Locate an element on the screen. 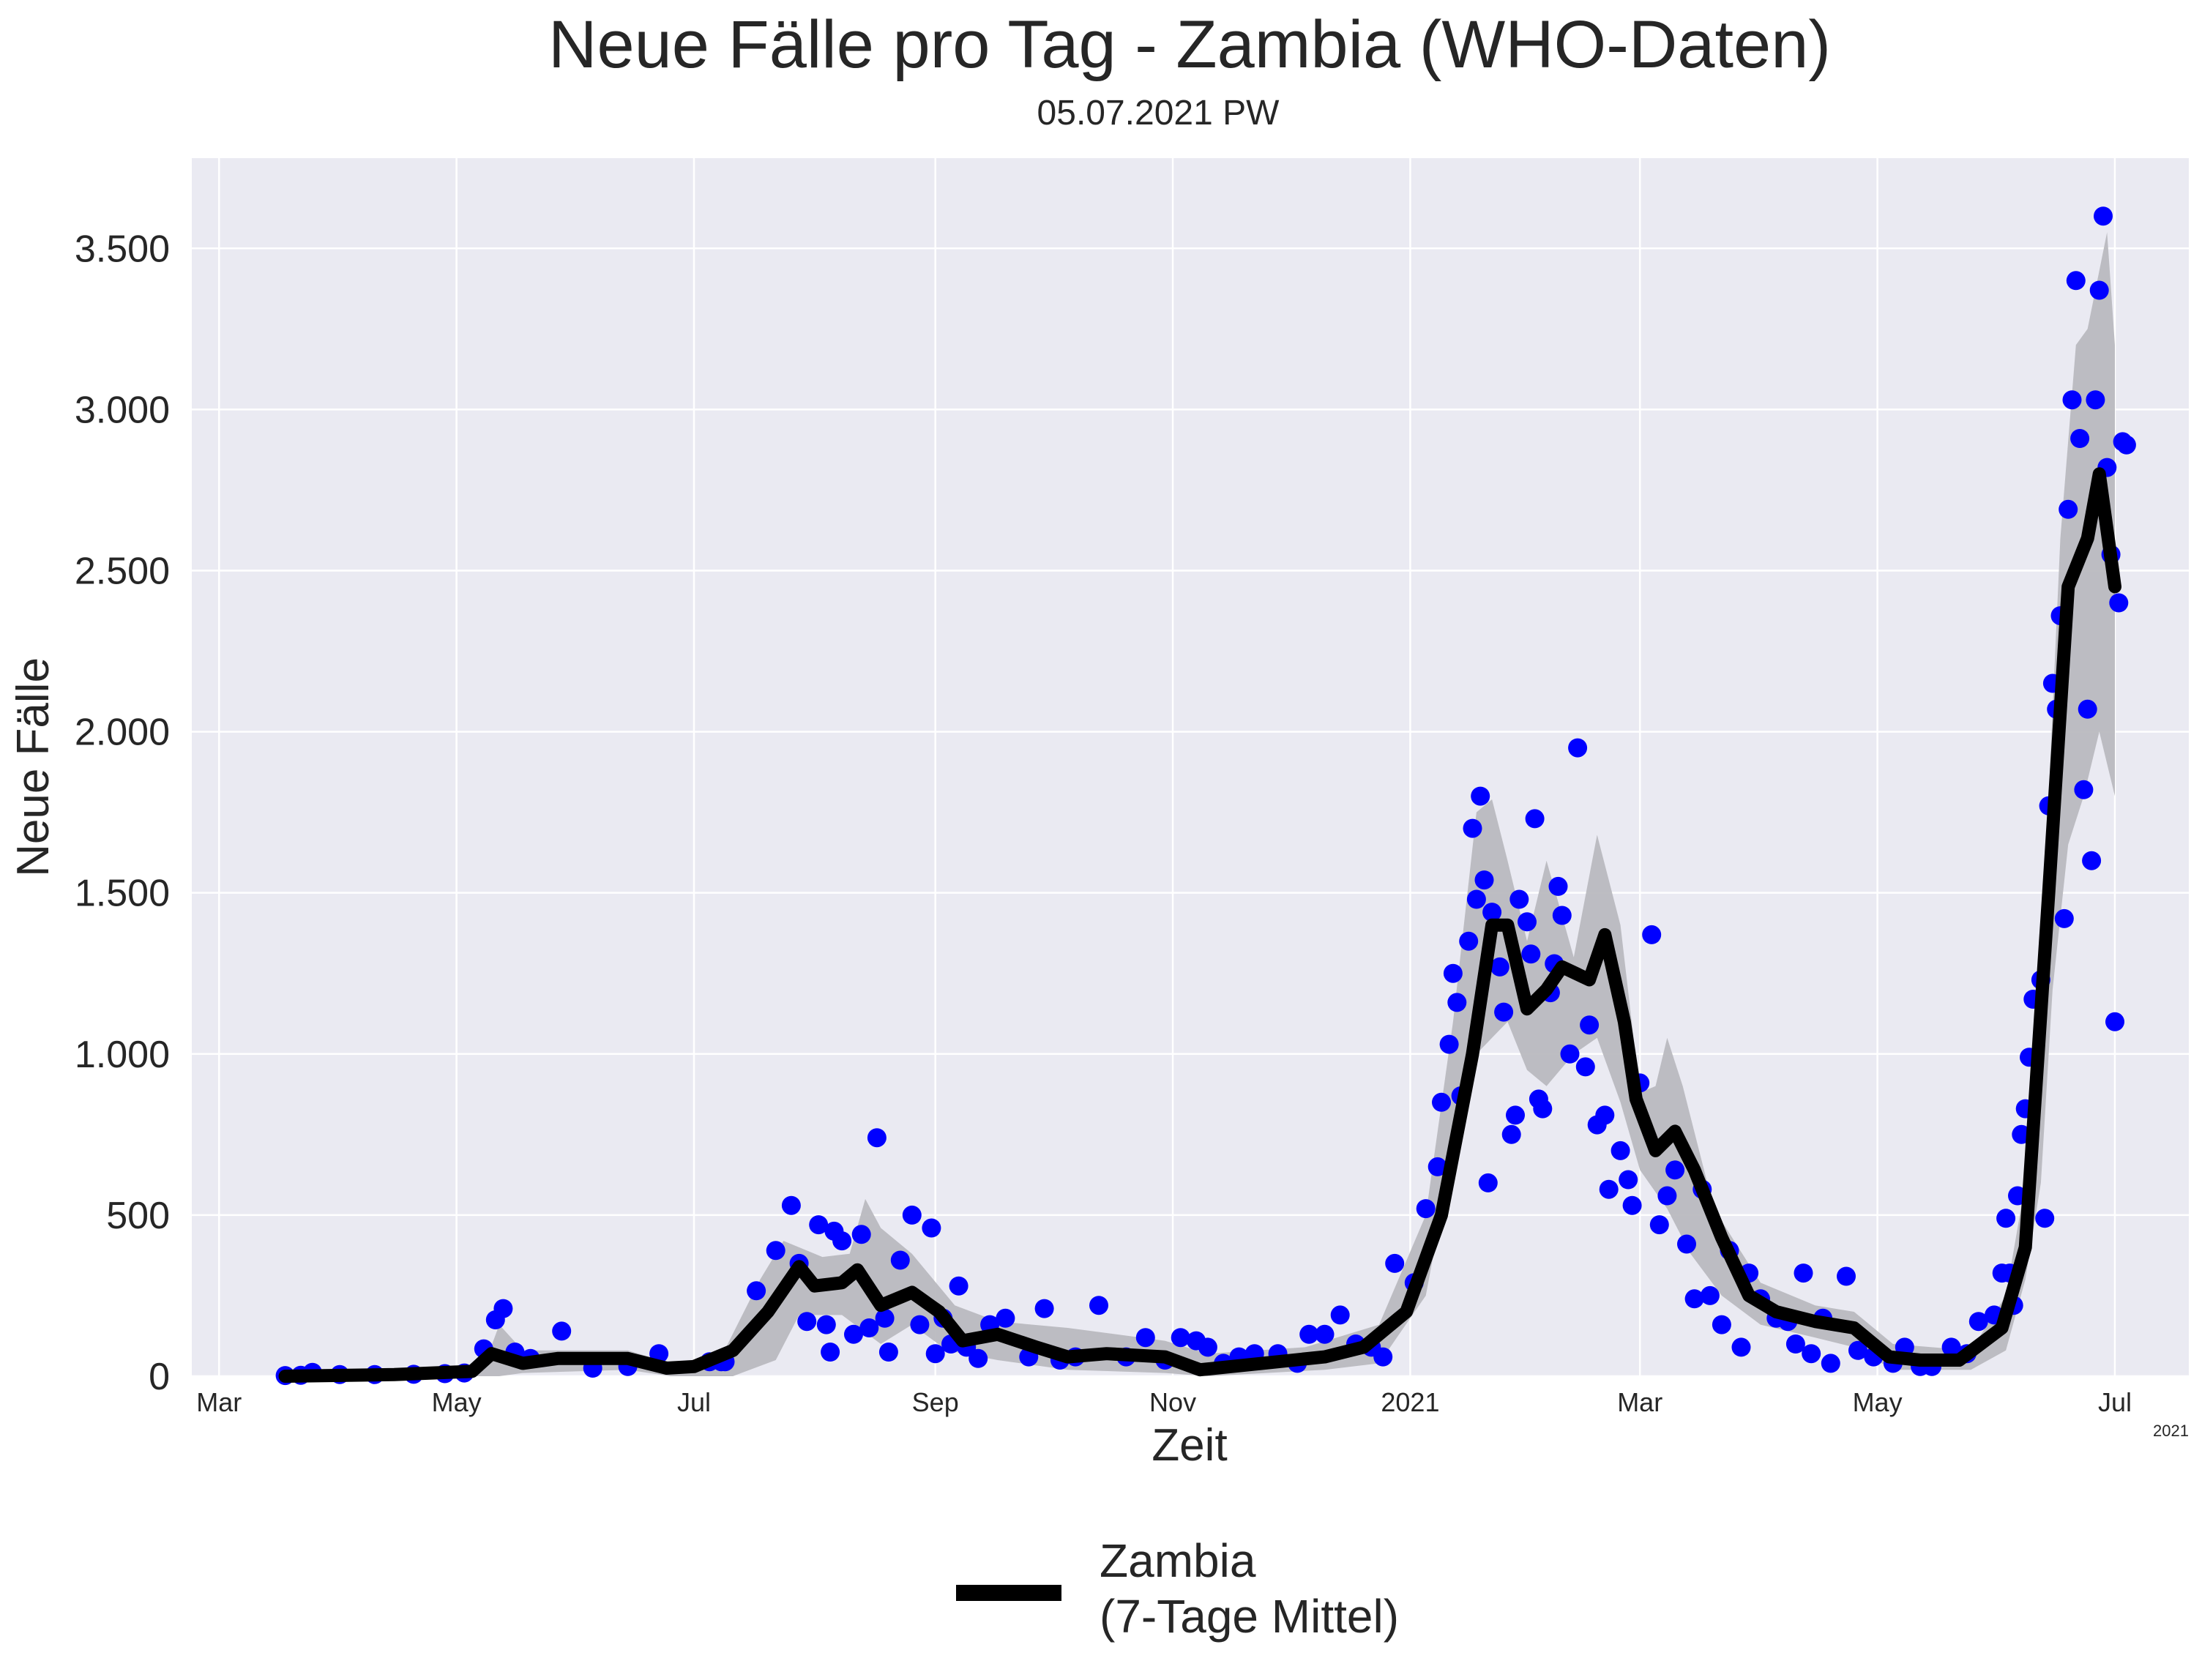  legend-label: Zambia (7-Tage Mittel) is located at coordinates (1249, 1588).